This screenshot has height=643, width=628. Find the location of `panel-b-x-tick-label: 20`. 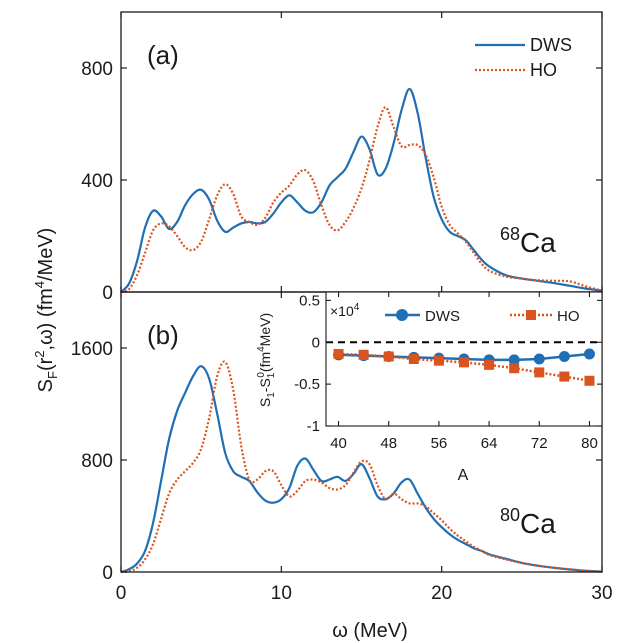

panel-b-x-tick-label: 20 is located at coordinates (441, 593).